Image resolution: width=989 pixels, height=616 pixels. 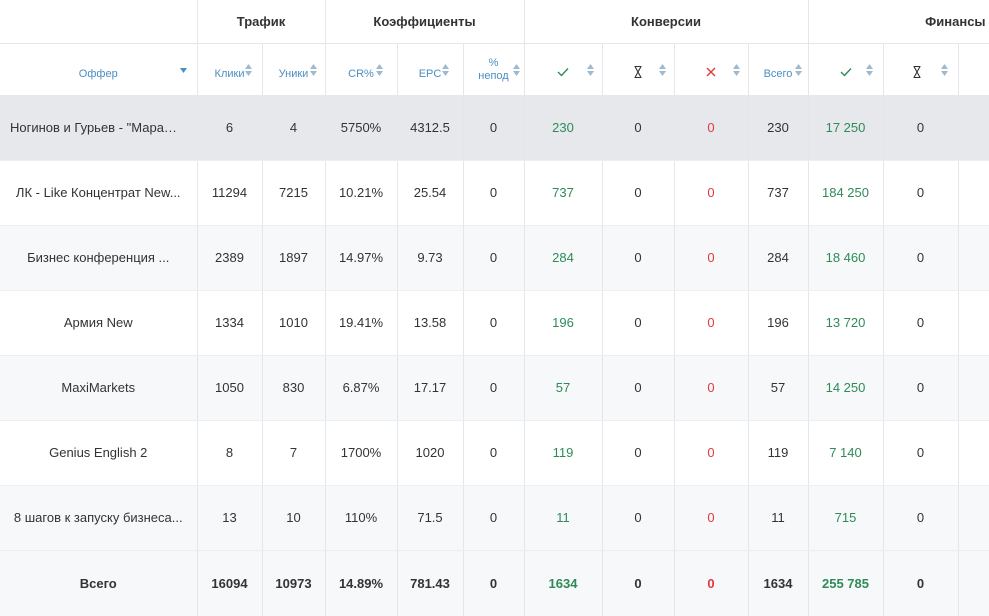 I want to click on conv-approved-cell: 11, so click(x=563, y=518).